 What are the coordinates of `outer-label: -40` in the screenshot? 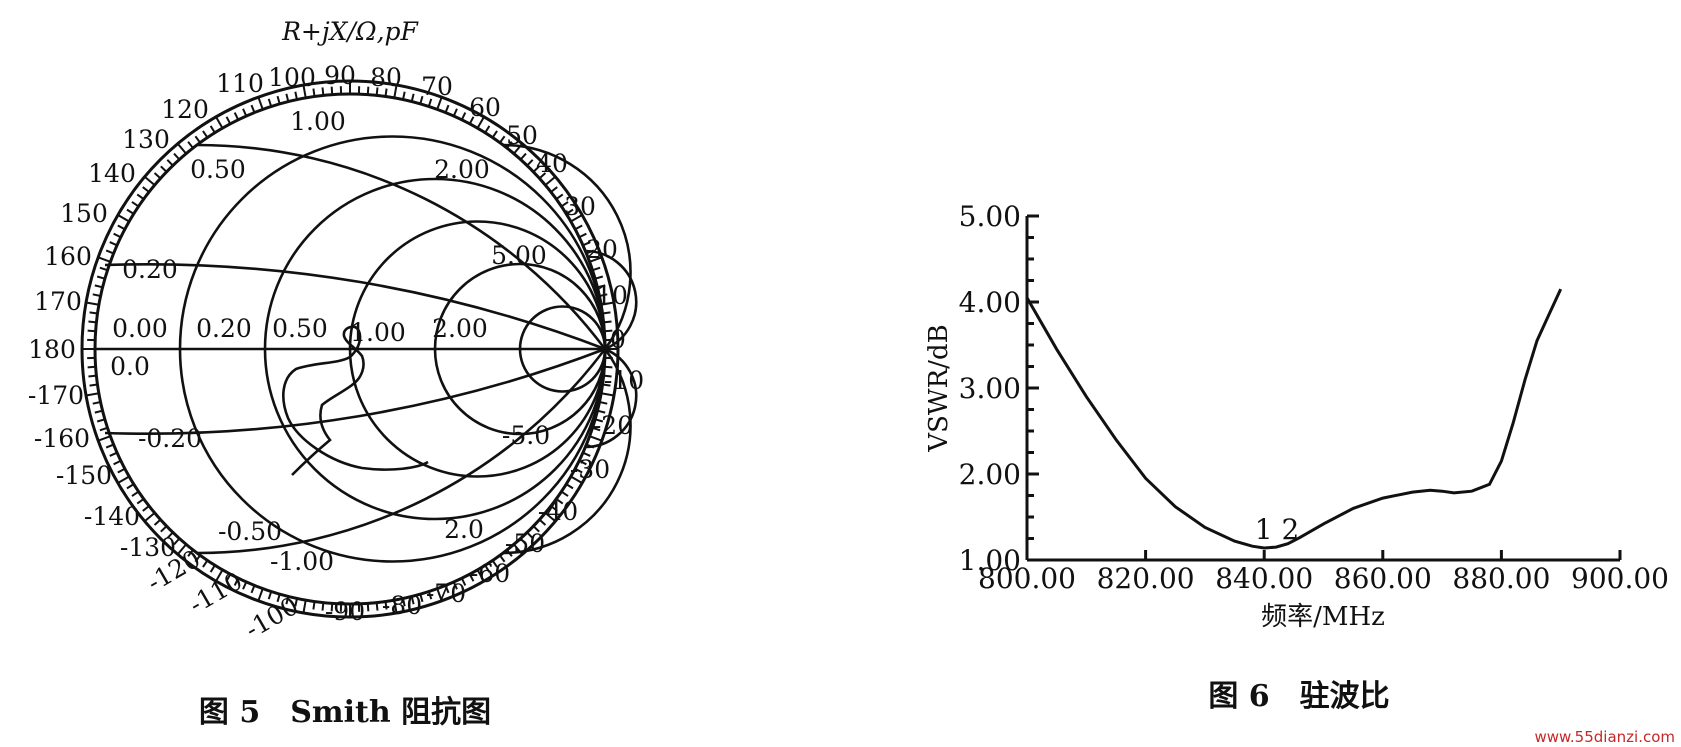 It's located at (558, 511).